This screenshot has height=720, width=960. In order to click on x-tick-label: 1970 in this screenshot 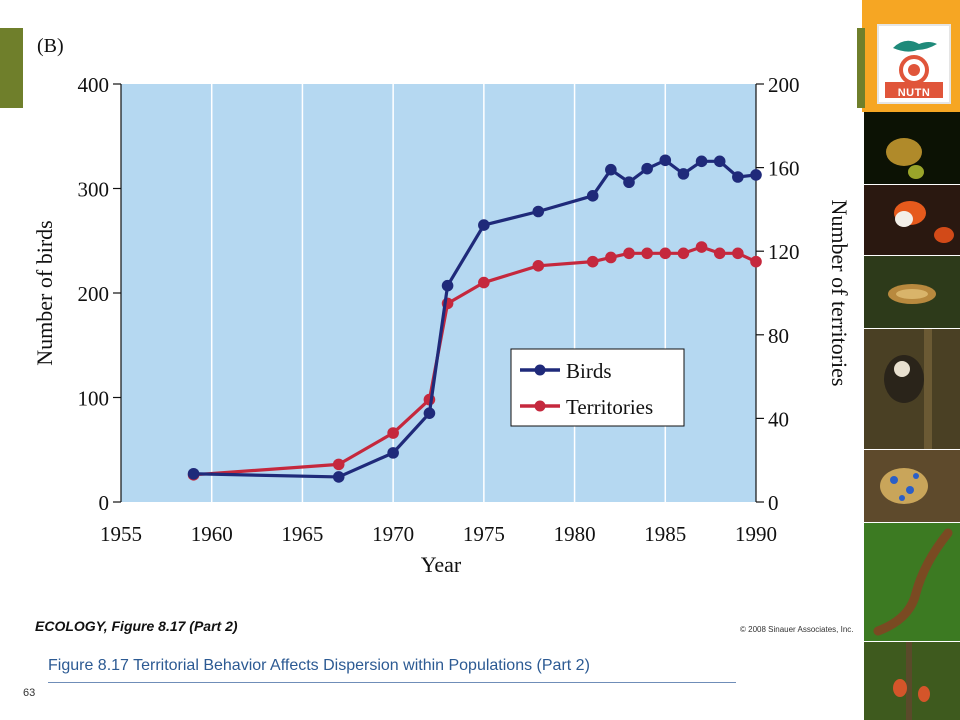, I will do `click(393, 534)`.